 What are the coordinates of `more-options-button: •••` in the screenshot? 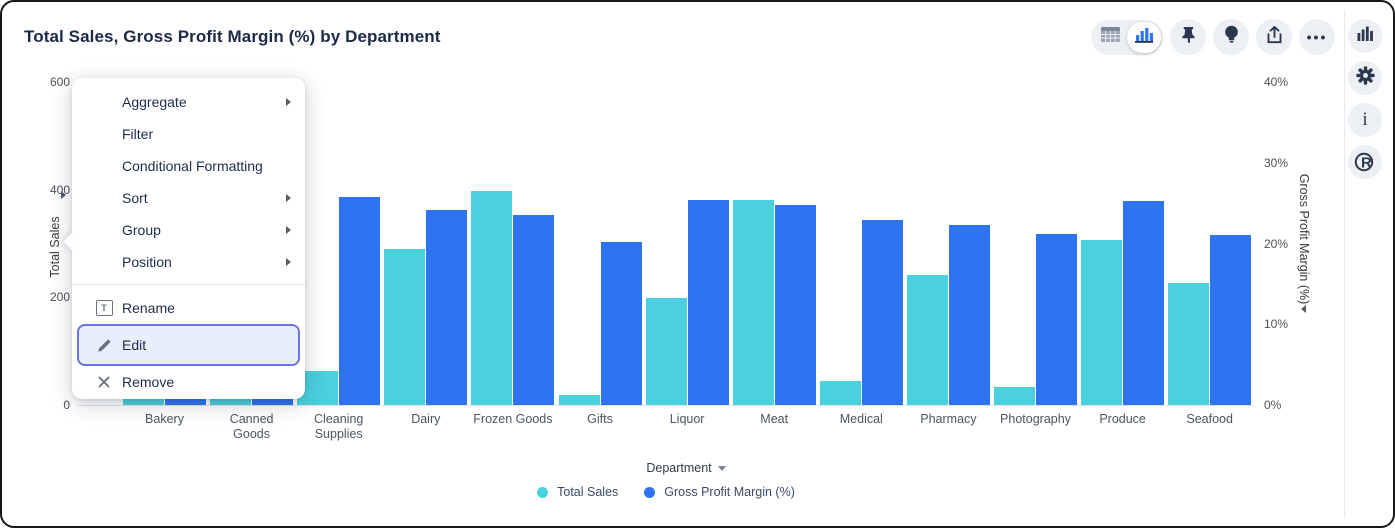 It's located at (1317, 37).